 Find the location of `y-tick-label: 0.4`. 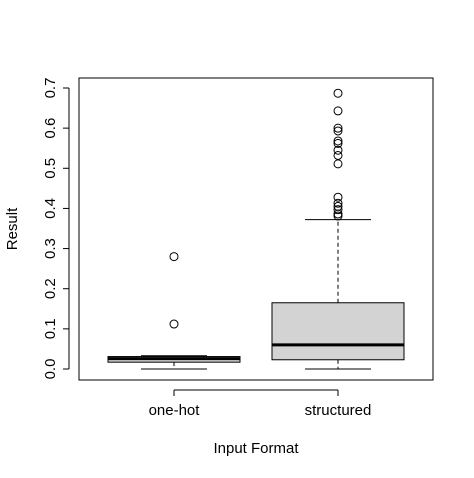

y-tick-label: 0.4 is located at coordinates (50, 208).